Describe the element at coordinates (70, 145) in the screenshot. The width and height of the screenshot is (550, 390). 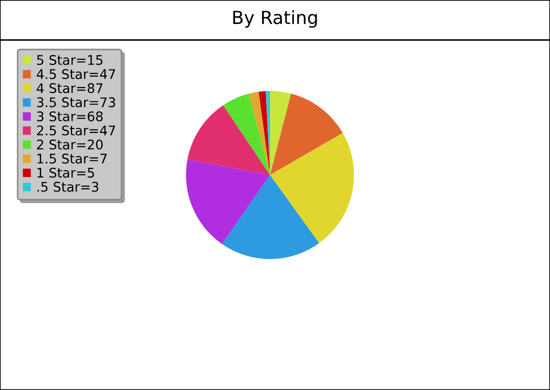
I see `legend-label: 2 Star=20` at that location.